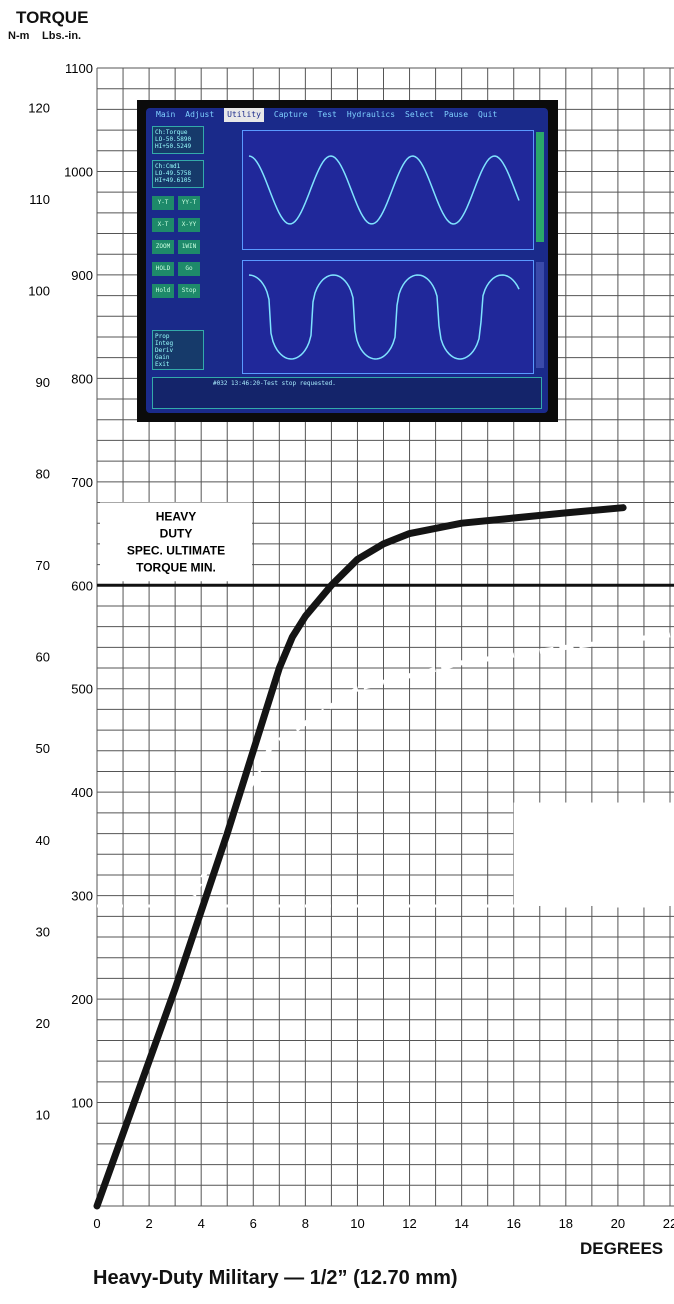 The image size is (674, 1304). I want to click on nm-tick-label: 20, so click(43, 1023).